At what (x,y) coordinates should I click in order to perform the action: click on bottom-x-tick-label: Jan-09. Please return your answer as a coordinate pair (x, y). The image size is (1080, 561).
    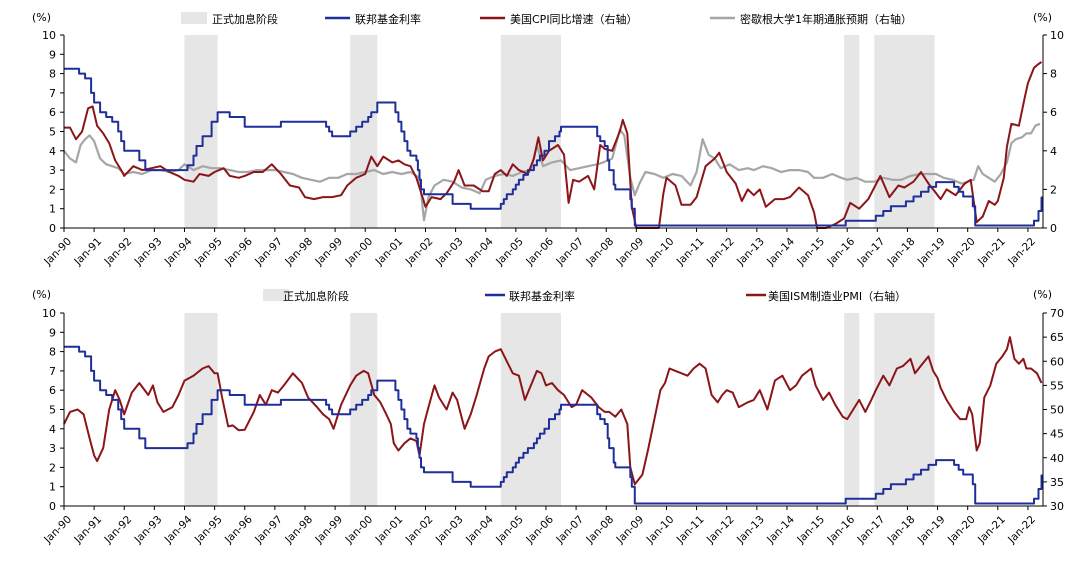
    Looking at the image, I should click on (630, 530).